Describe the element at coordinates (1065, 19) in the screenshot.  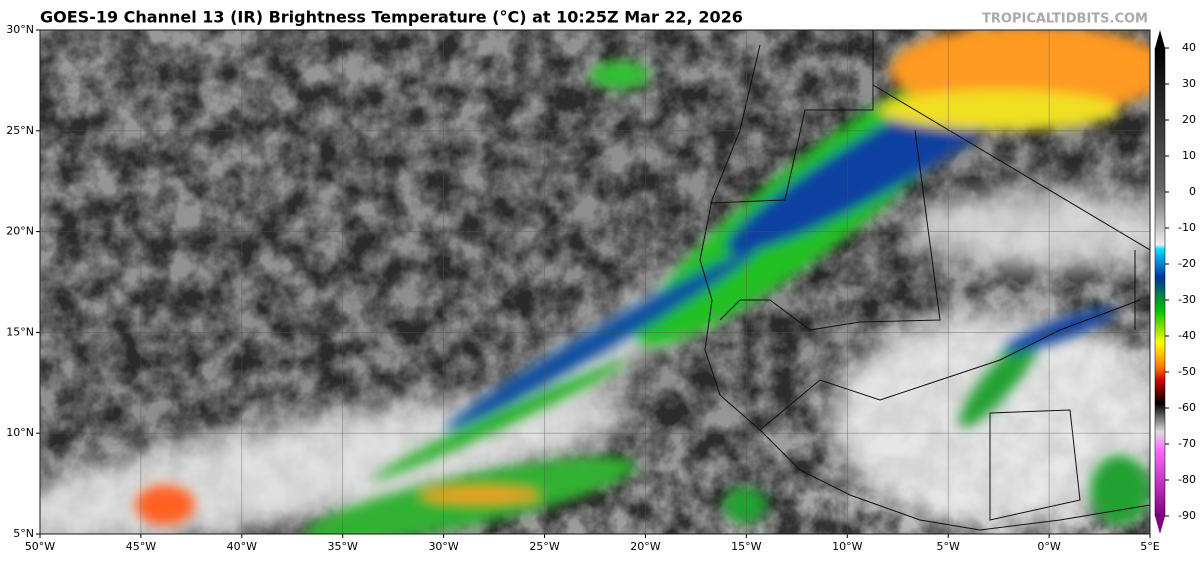
I see `watermark: TROPICALTIDBITS.COM` at that location.